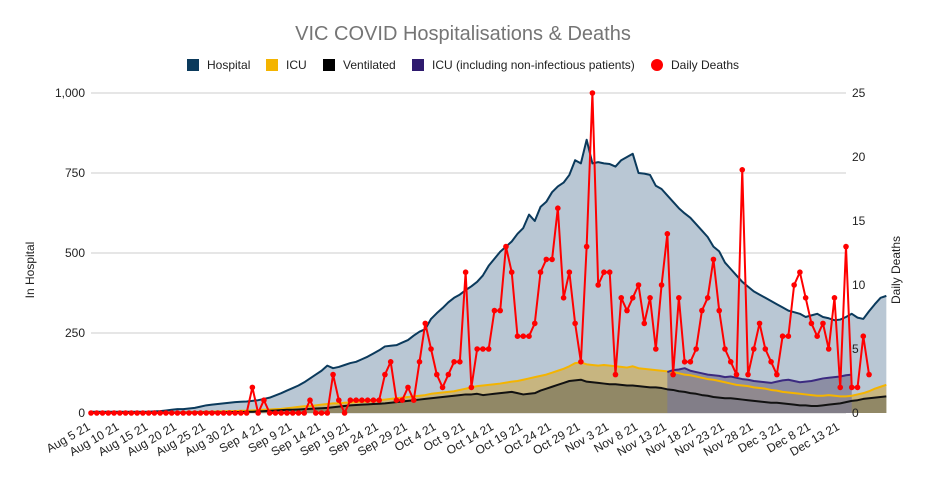  Describe the element at coordinates (30, 270) in the screenshot. I see `y-axis-left-title: In Hospital` at that location.